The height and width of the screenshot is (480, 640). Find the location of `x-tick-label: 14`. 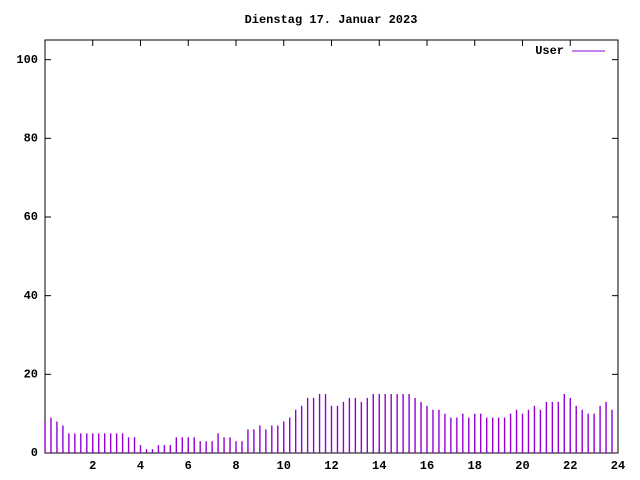

x-tick-label: 14 is located at coordinates (379, 466).